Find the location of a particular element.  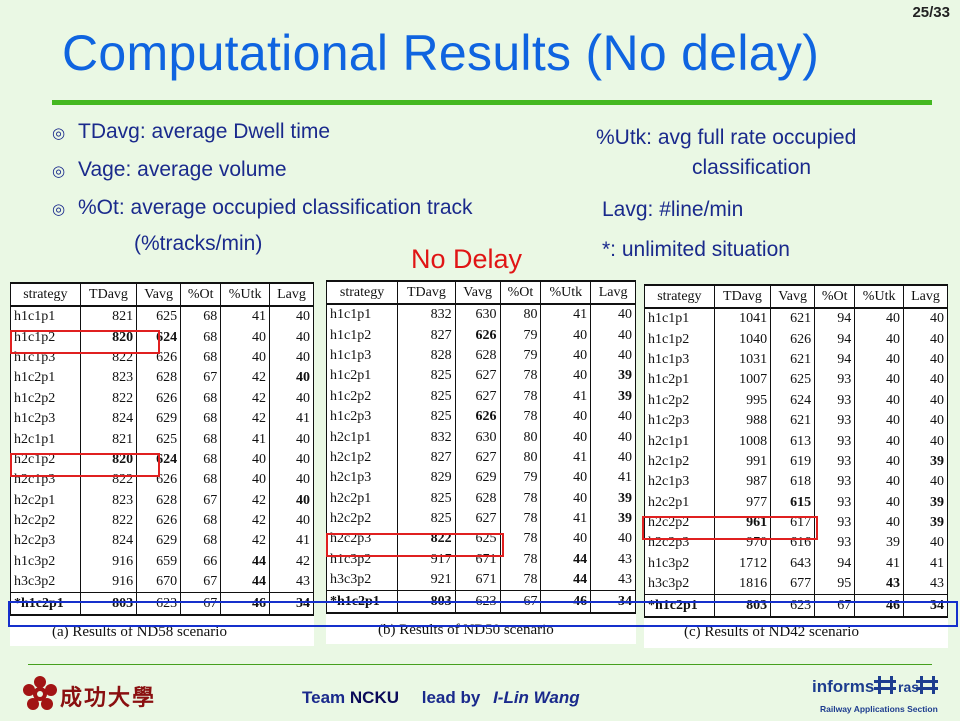

table-cell: 991 is located at coordinates (742, 462).